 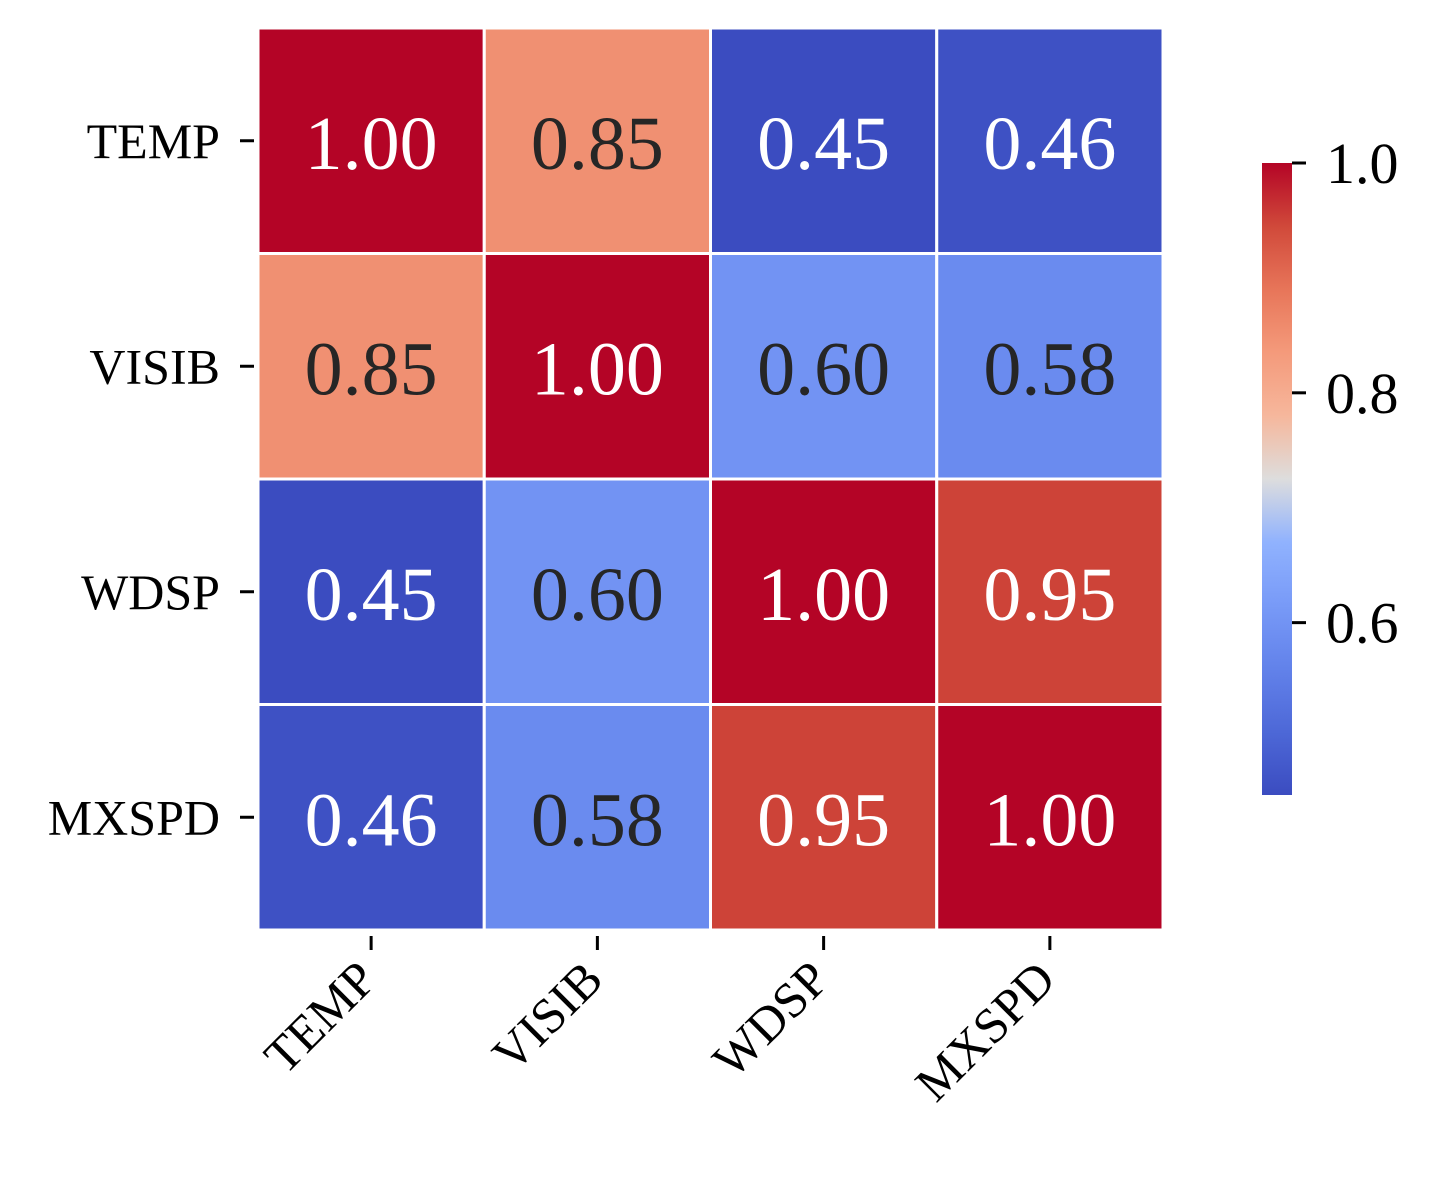 I want to click on heatmap-cell-temp-mxspd, so click(x=1050, y=140).